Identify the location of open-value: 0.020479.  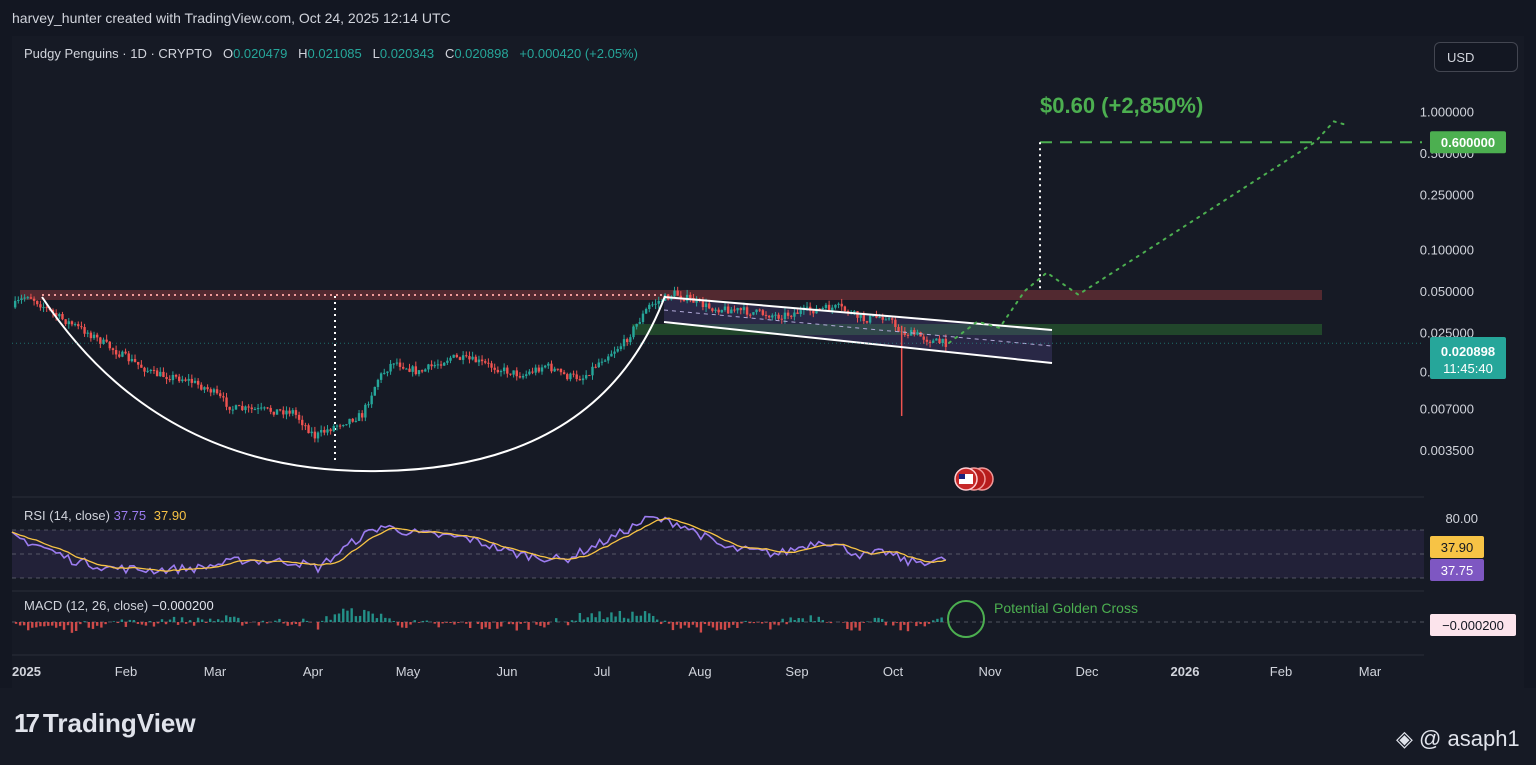
(260, 53).